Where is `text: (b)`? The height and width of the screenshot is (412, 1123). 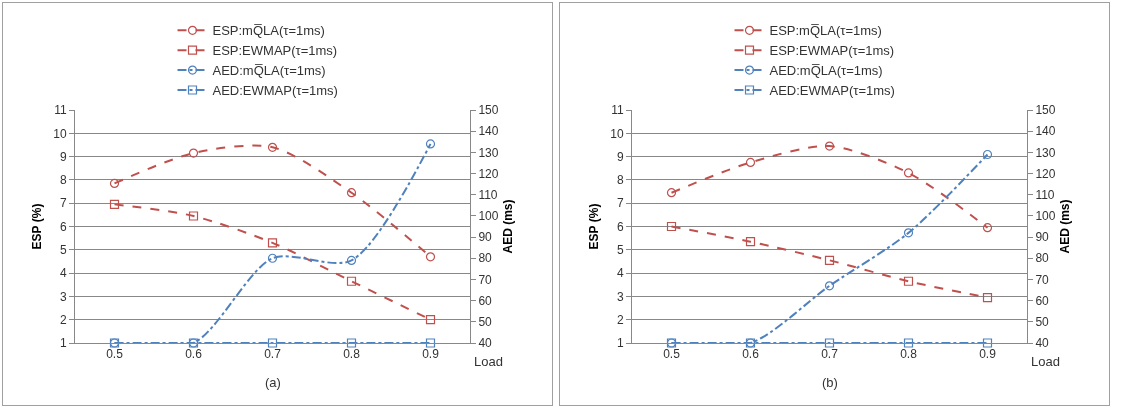
text: (b) is located at coordinates (830, 382).